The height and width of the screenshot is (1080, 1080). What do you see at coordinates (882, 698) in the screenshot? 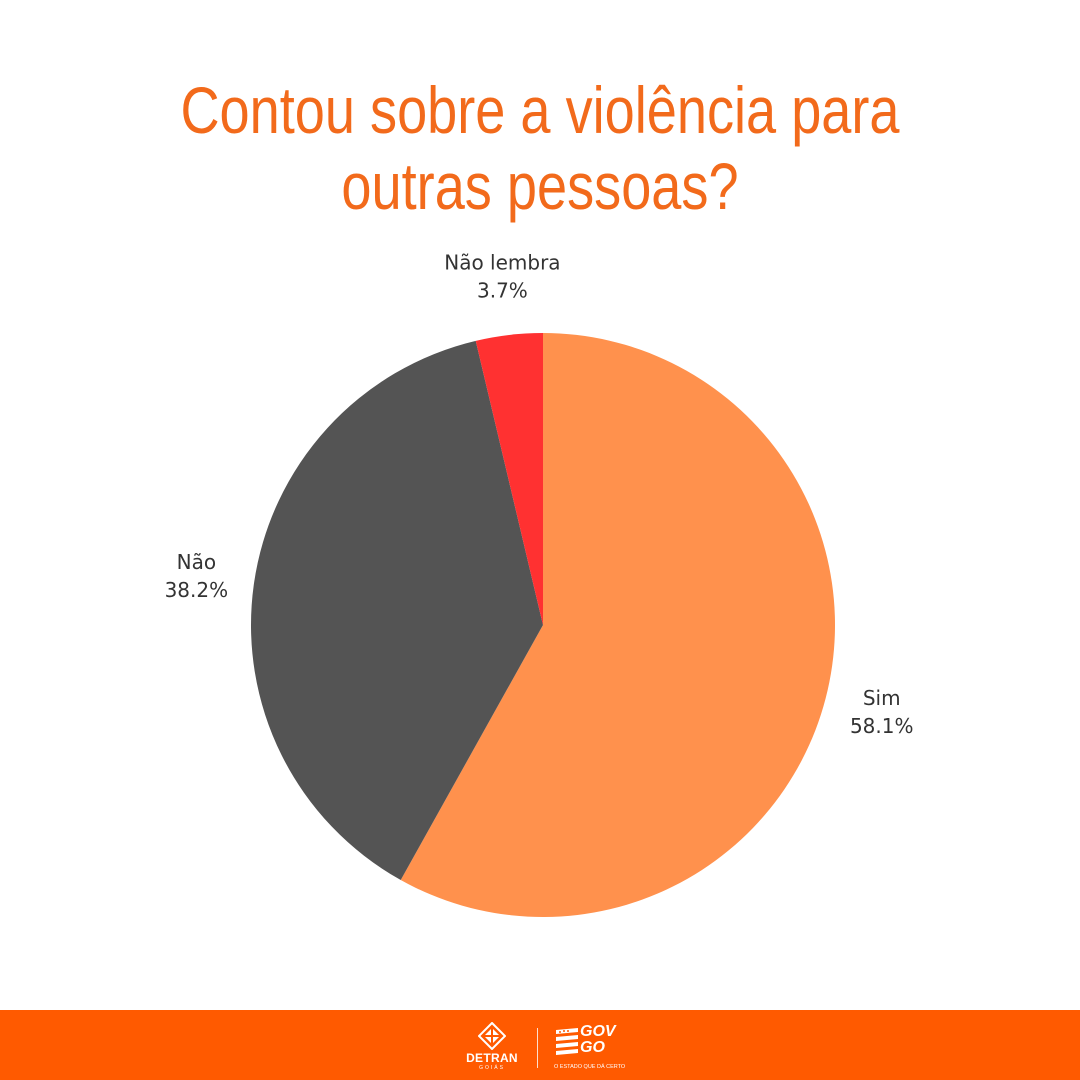
I see `slice-label-0: Sim` at bounding box center [882, 698].